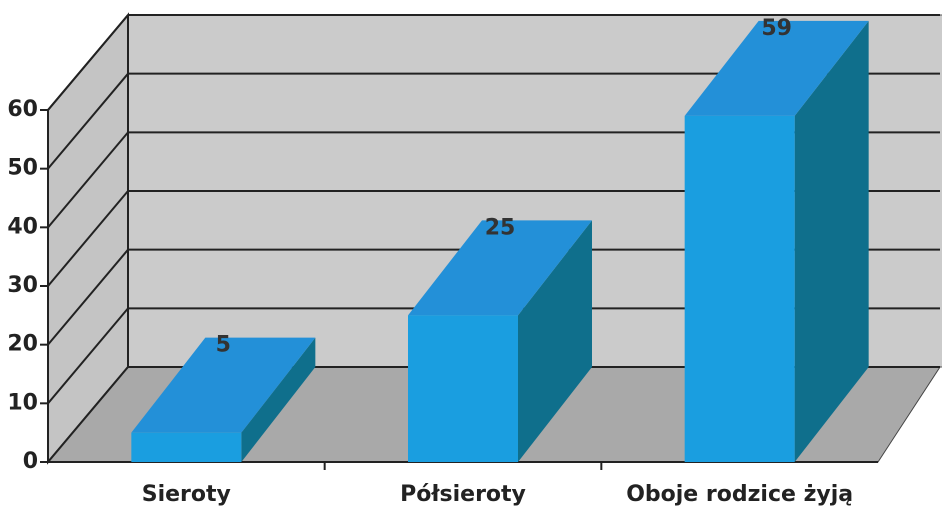  I want to click on data-label: 59, so click(776, 28).